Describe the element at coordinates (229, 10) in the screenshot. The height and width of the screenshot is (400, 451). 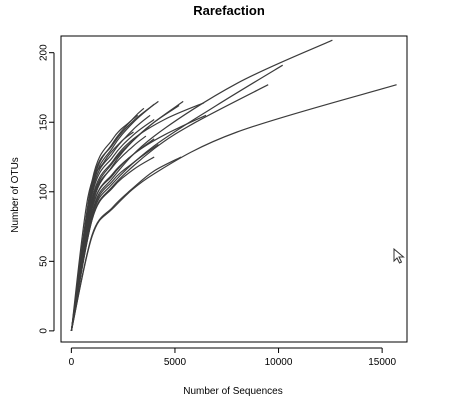
I see `chart-title: Rarefaction` at that location.